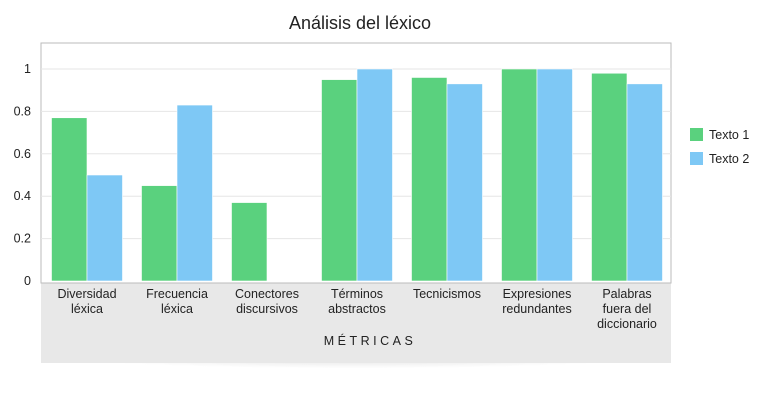 The image size is (763, 408). What do you see at coordinates (22, 196) in the screenshot?
I see `y-tick-label: 0.4` at bounding box center [22, 196].